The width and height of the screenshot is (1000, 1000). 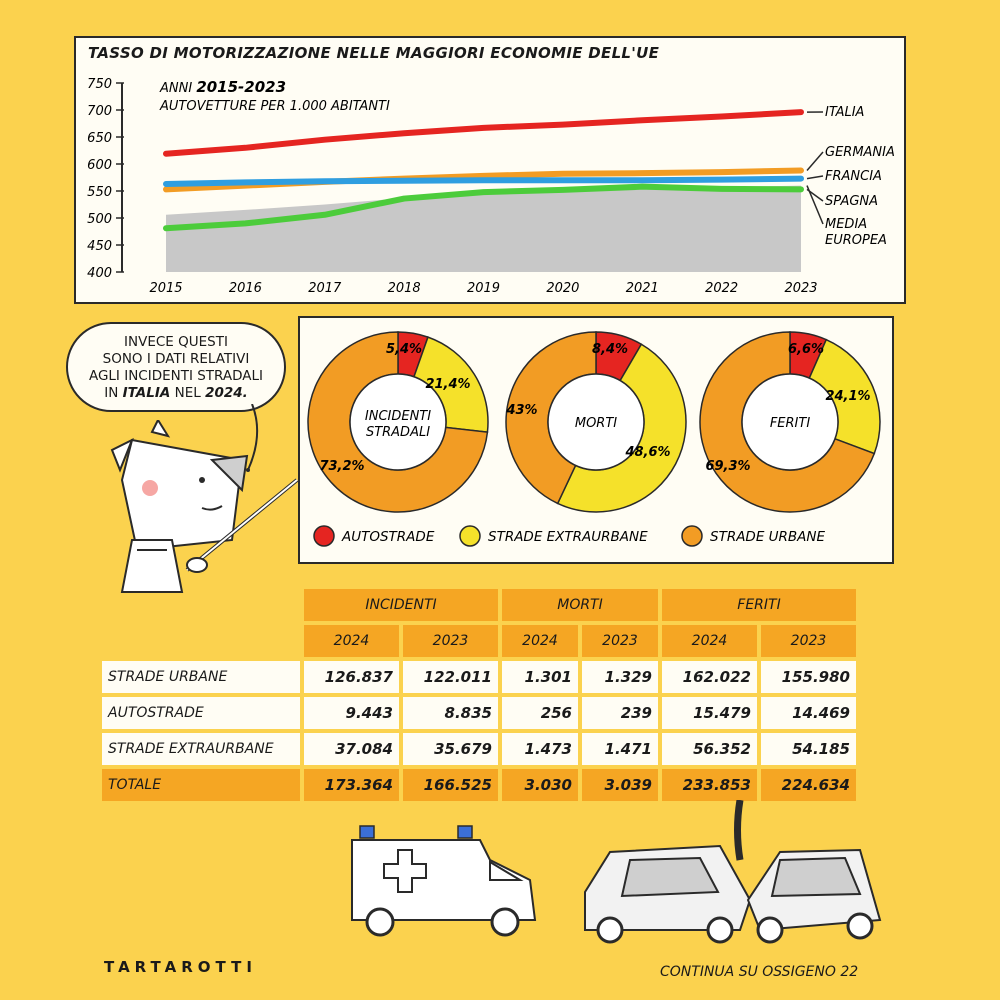 What do you see at coordinates (483, 181) in the screenshot?
I see `series-line-francia` at bounding box center [483, 181].